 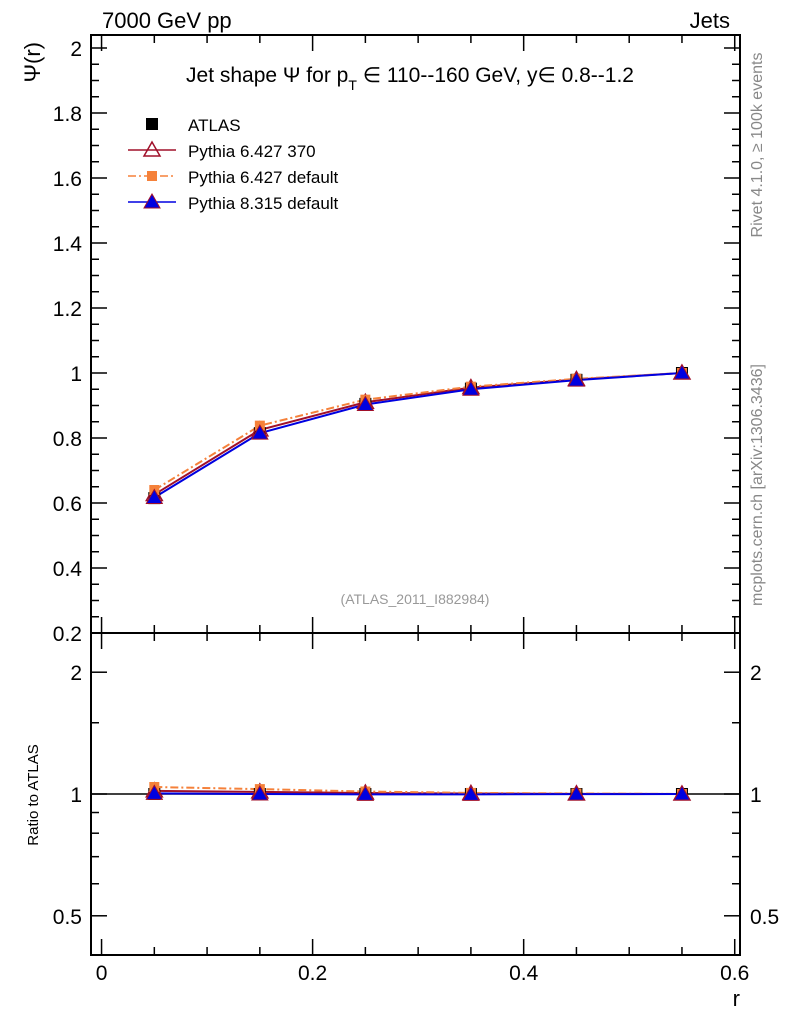 What do you see at coordinates (214, 125) in the screenshot?
I see `legend-label-atlas: ATLAS` at bounding box center [214, 125].